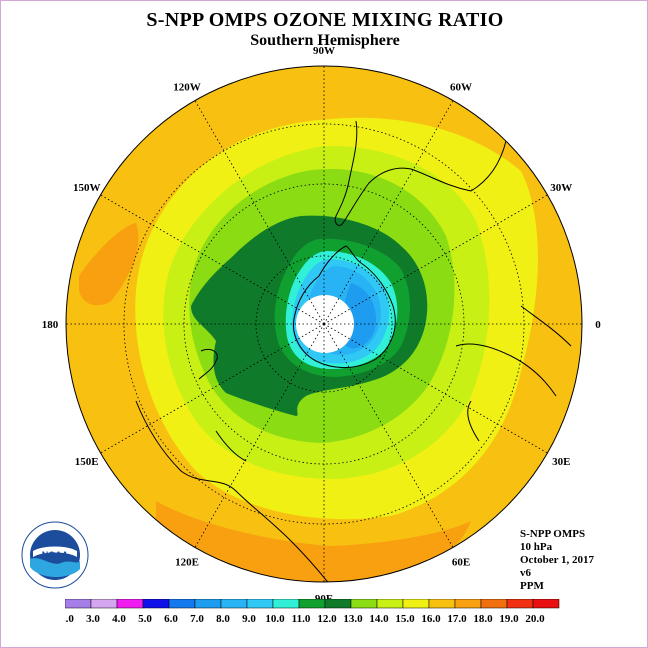 The image size is (648, 648). What do you see at coordinates (197, 619) in the screenshot?
I see `legend-label: 7.0` at bounding box center [197, 619].